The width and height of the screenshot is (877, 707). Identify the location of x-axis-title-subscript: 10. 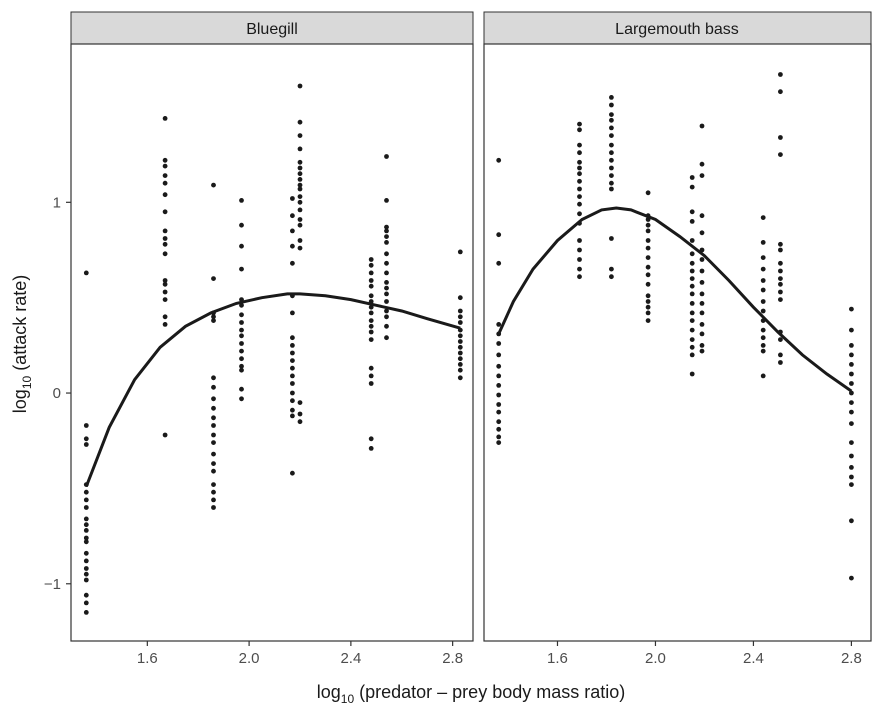
(348, 699).